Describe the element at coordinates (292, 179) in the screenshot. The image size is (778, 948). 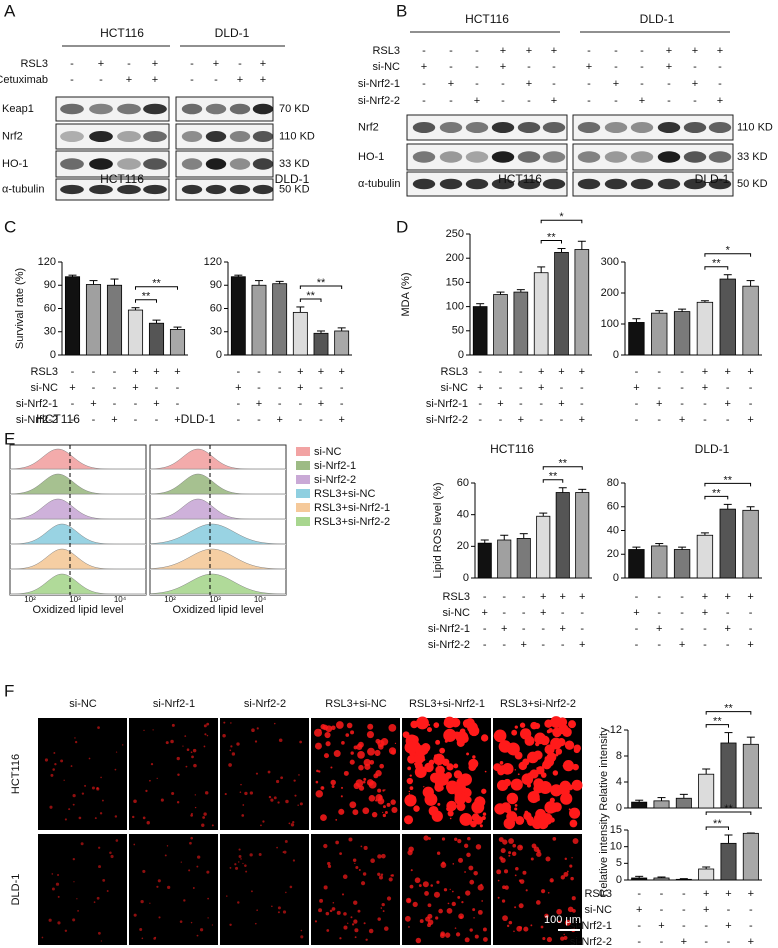
I see `chart-title: DLD-1` at that location.